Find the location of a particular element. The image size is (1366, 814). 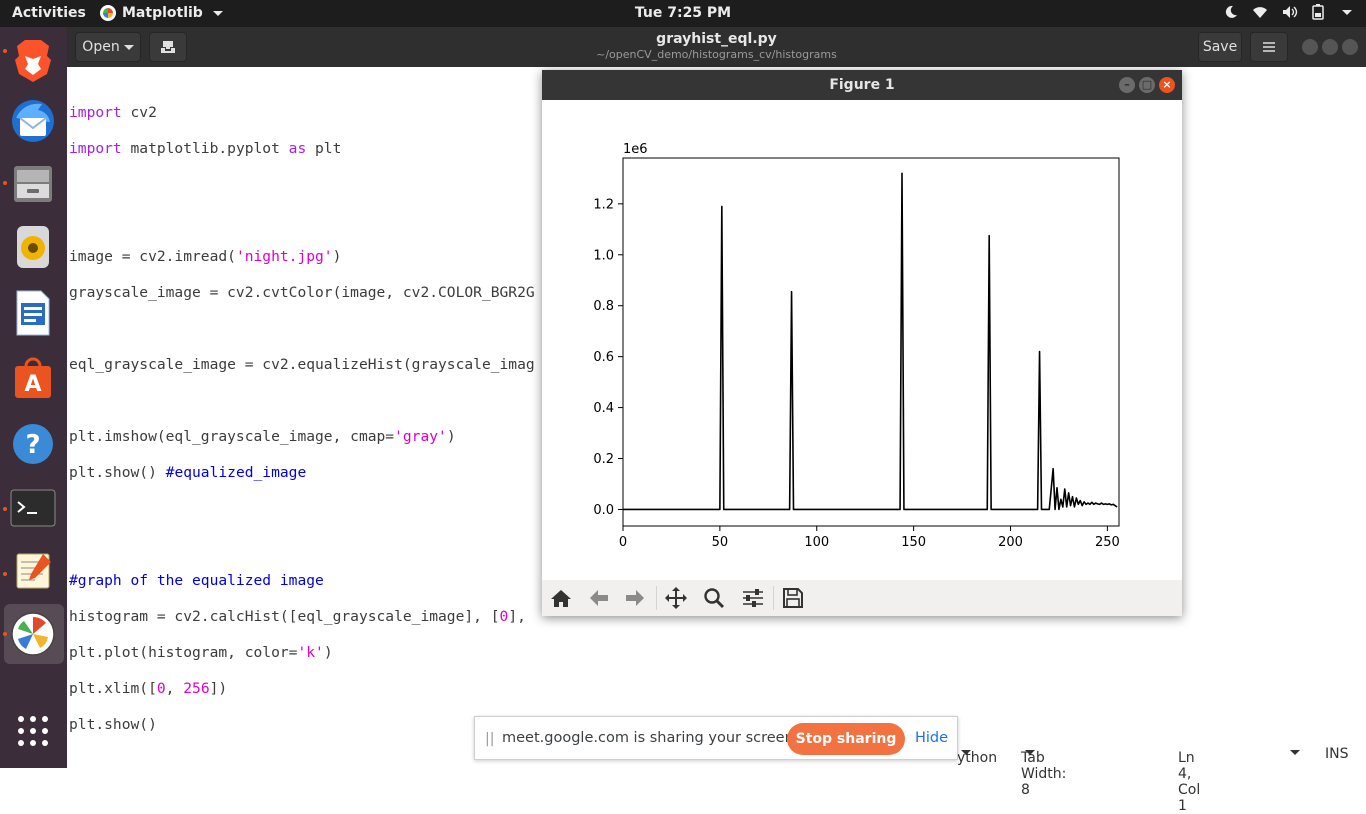

zoom-button is located at coordinates (714, 598).